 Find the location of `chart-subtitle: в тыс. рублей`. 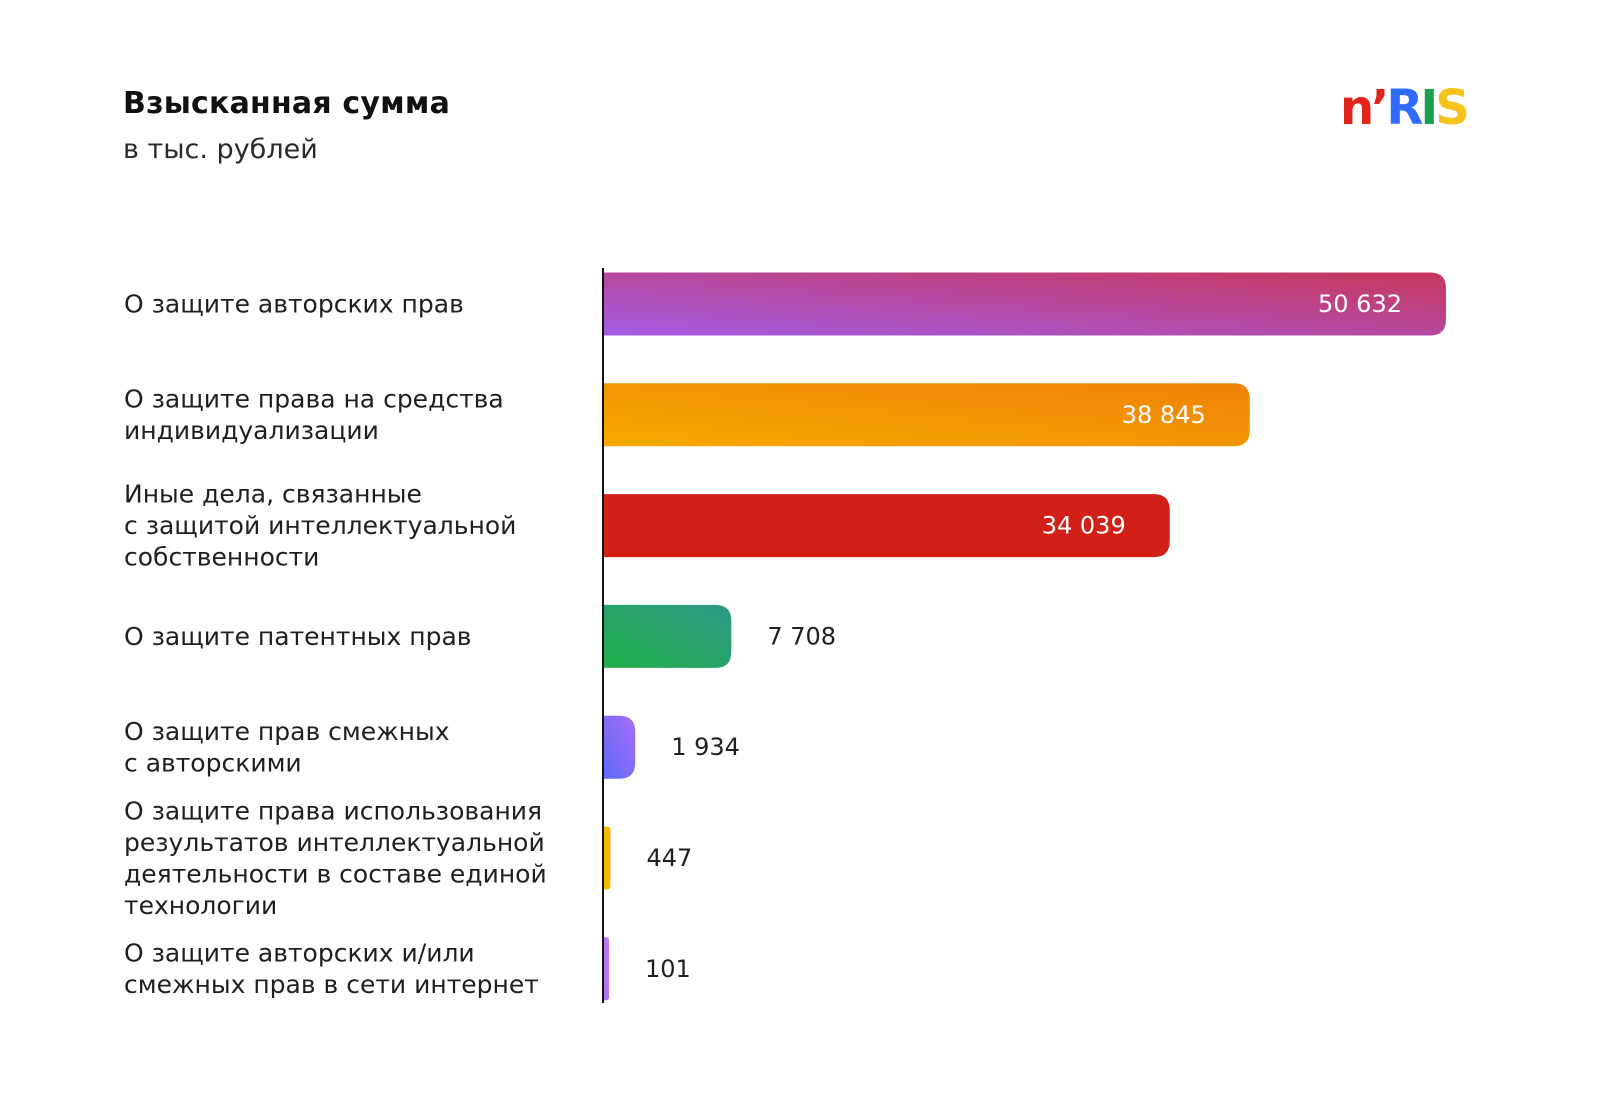

chart-subtitle: в тыс. рублей is located at coordinates (220, 149).